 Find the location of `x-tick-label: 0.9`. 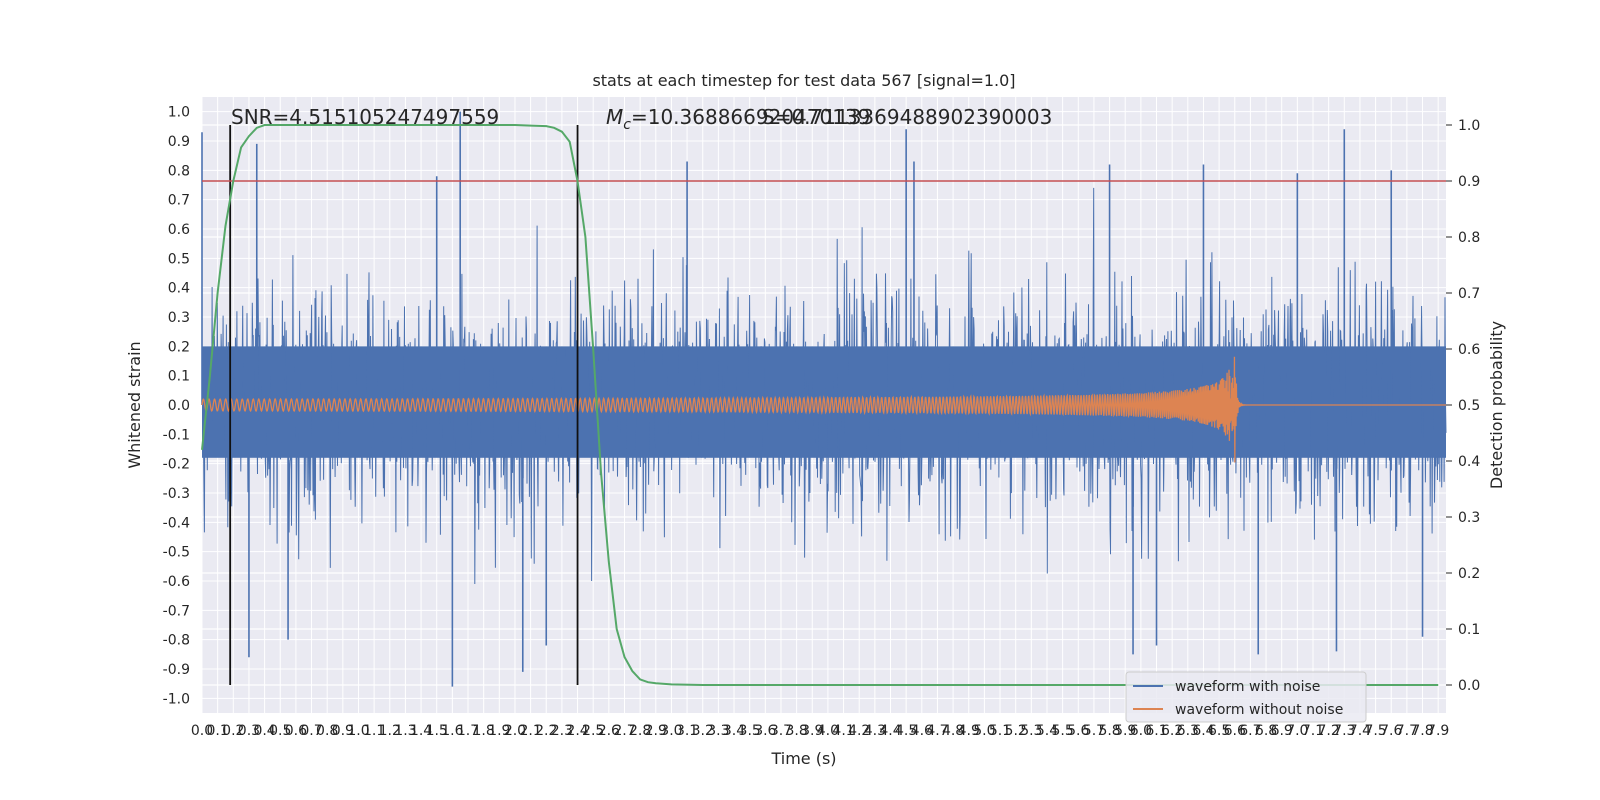

x-tick-label: 0.9 is located at coordinates (343, 731).